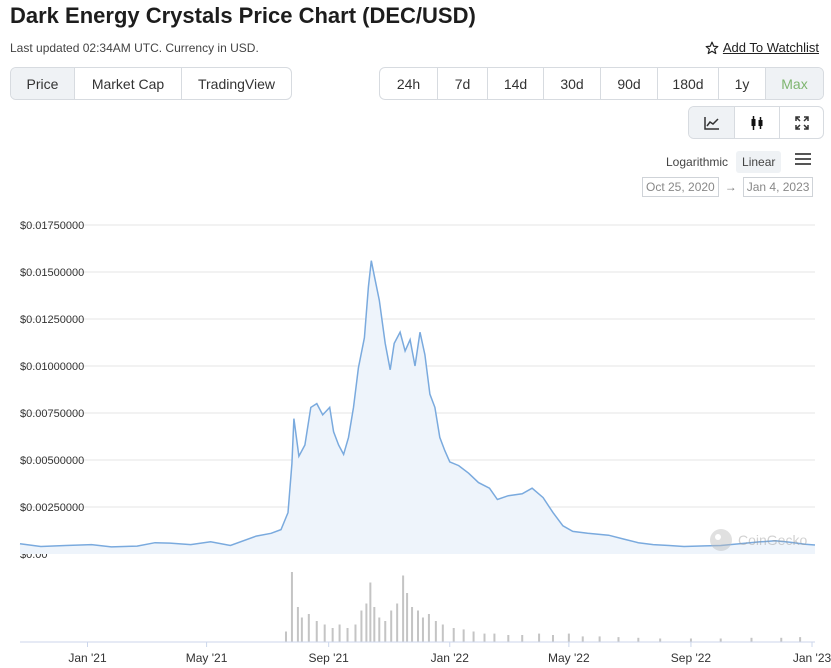 The height and width of the screenshot is (668, 831). What do you see at coordinates (759, 162) in the screenshot?
I see `linear-option: Linear` at bounding box center [759, 162].